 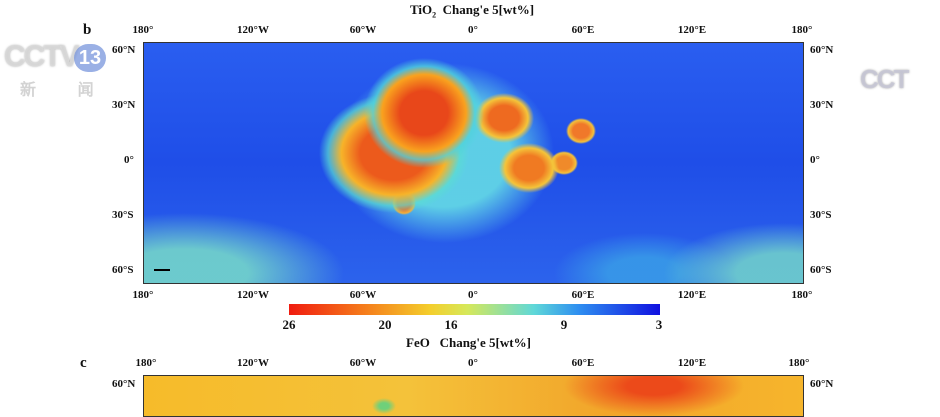 I want to click on lat-tick-left: 60°S, so click(x=123, y=270).